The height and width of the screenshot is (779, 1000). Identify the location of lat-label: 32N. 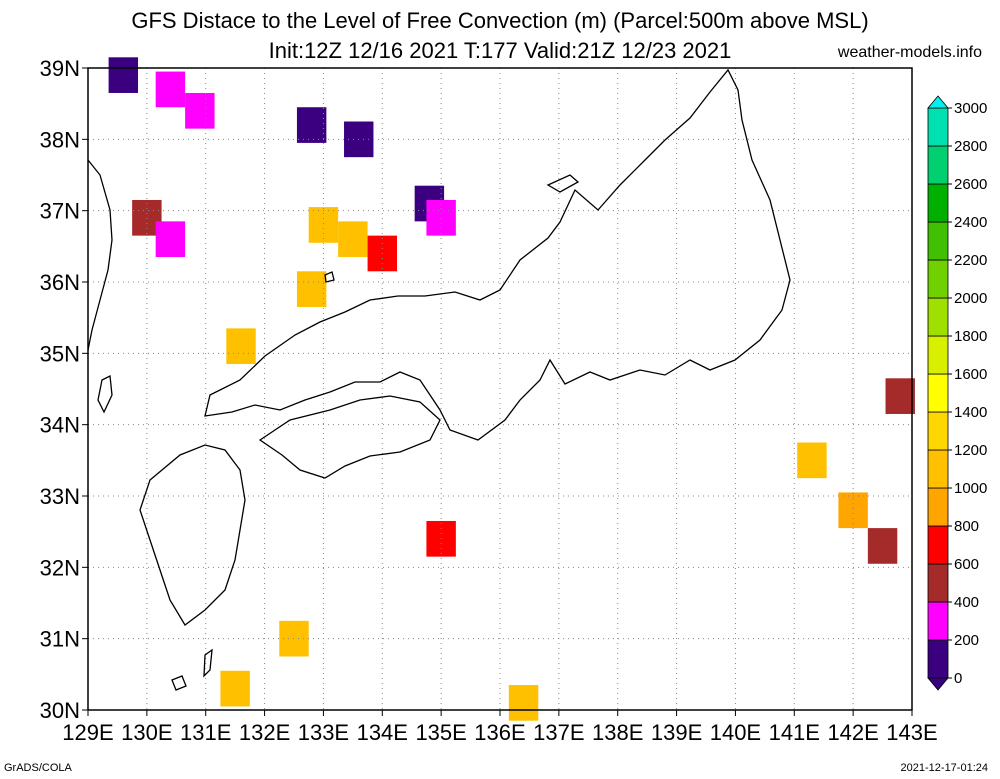
(60, 567).